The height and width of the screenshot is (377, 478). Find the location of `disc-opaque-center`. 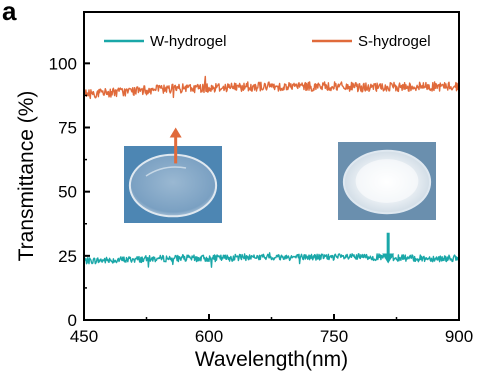

disc-opaque-center is located at coordinates (387, 181).